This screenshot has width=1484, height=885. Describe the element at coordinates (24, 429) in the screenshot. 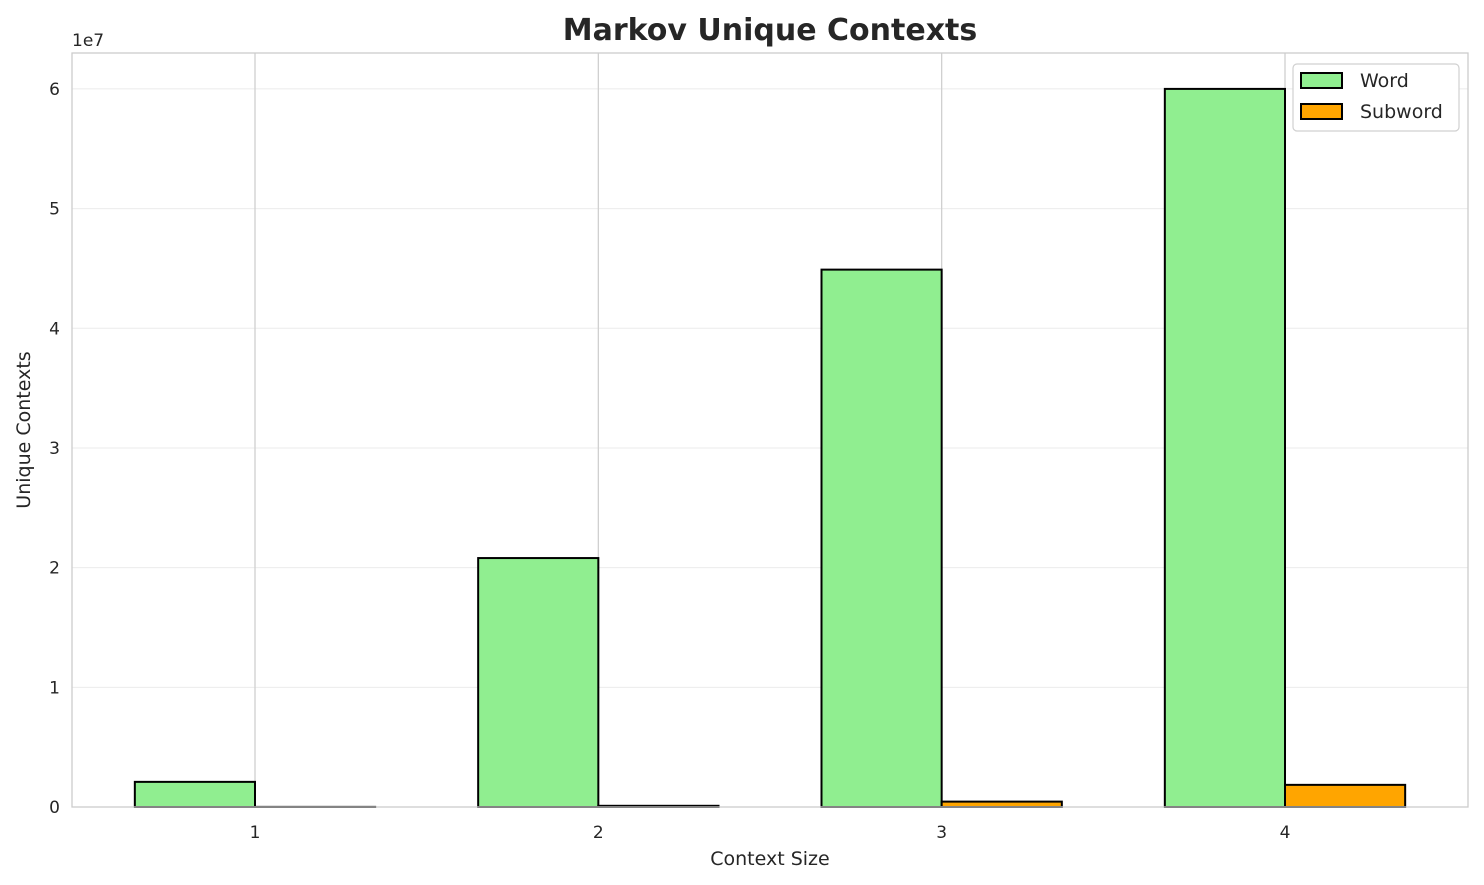

I see `y-axis-label: Unique Contexts` at that location.